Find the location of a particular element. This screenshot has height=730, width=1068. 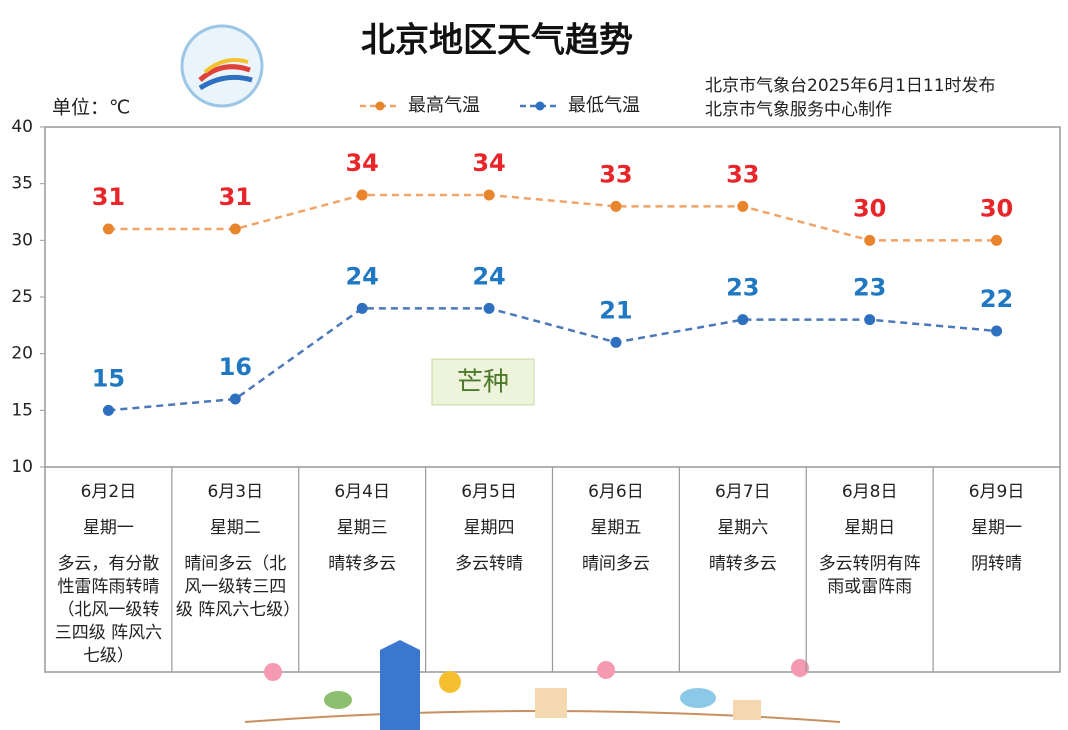

series-line is located at coordinates (552, 217).